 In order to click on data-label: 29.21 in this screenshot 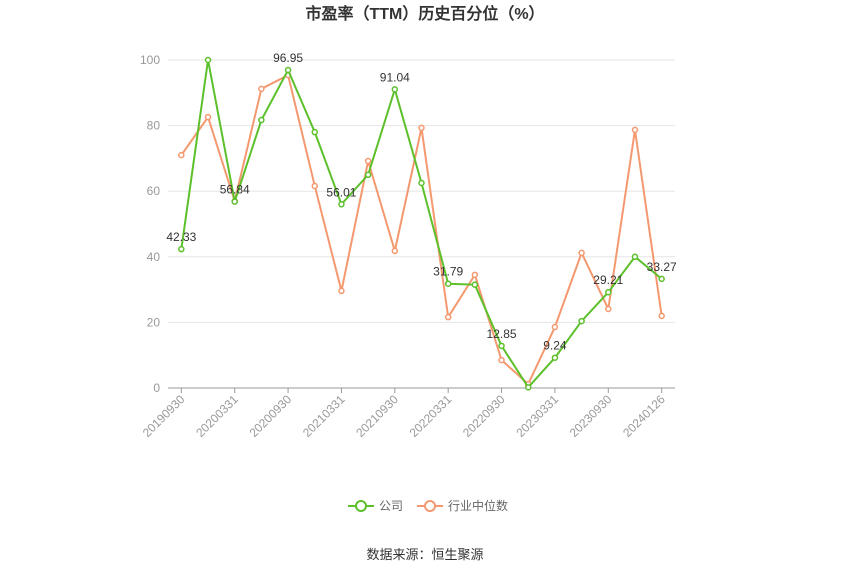, I will do `click(608, 280)`.